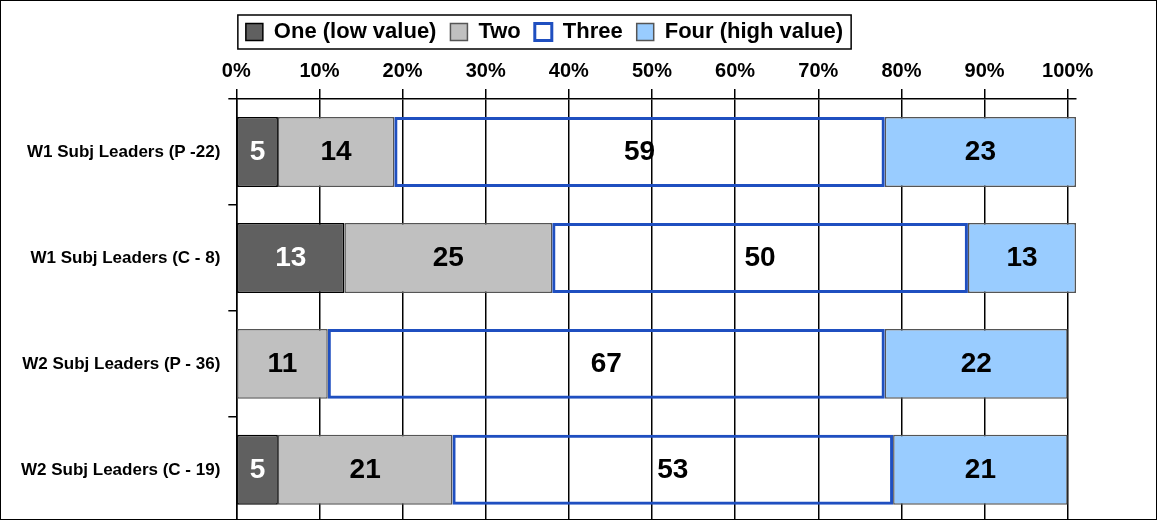 The image size is (1157, 520). What do you see at coordinates (984, 69) in the screenshot?
I see `x-tick-label: 90%` at bounding box center [984, 69].